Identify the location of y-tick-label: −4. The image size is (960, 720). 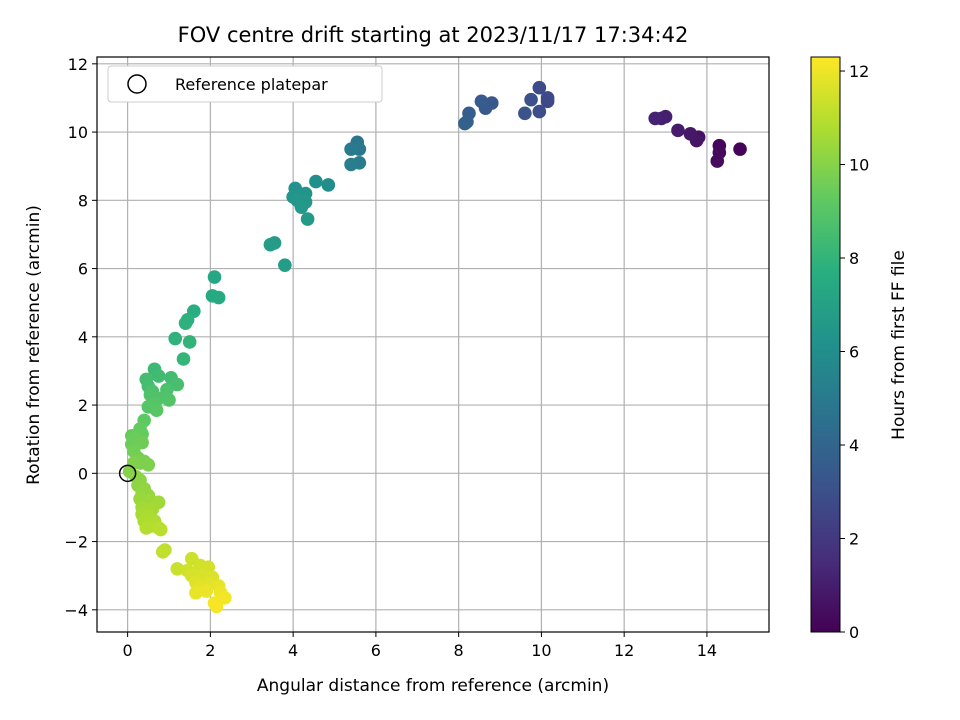
(76, 610).